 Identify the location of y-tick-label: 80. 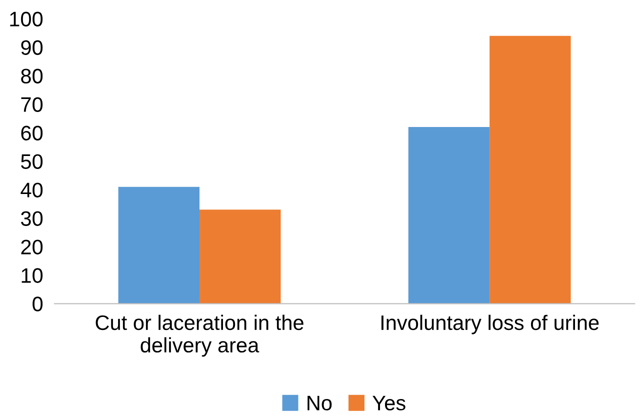
(32, 76).